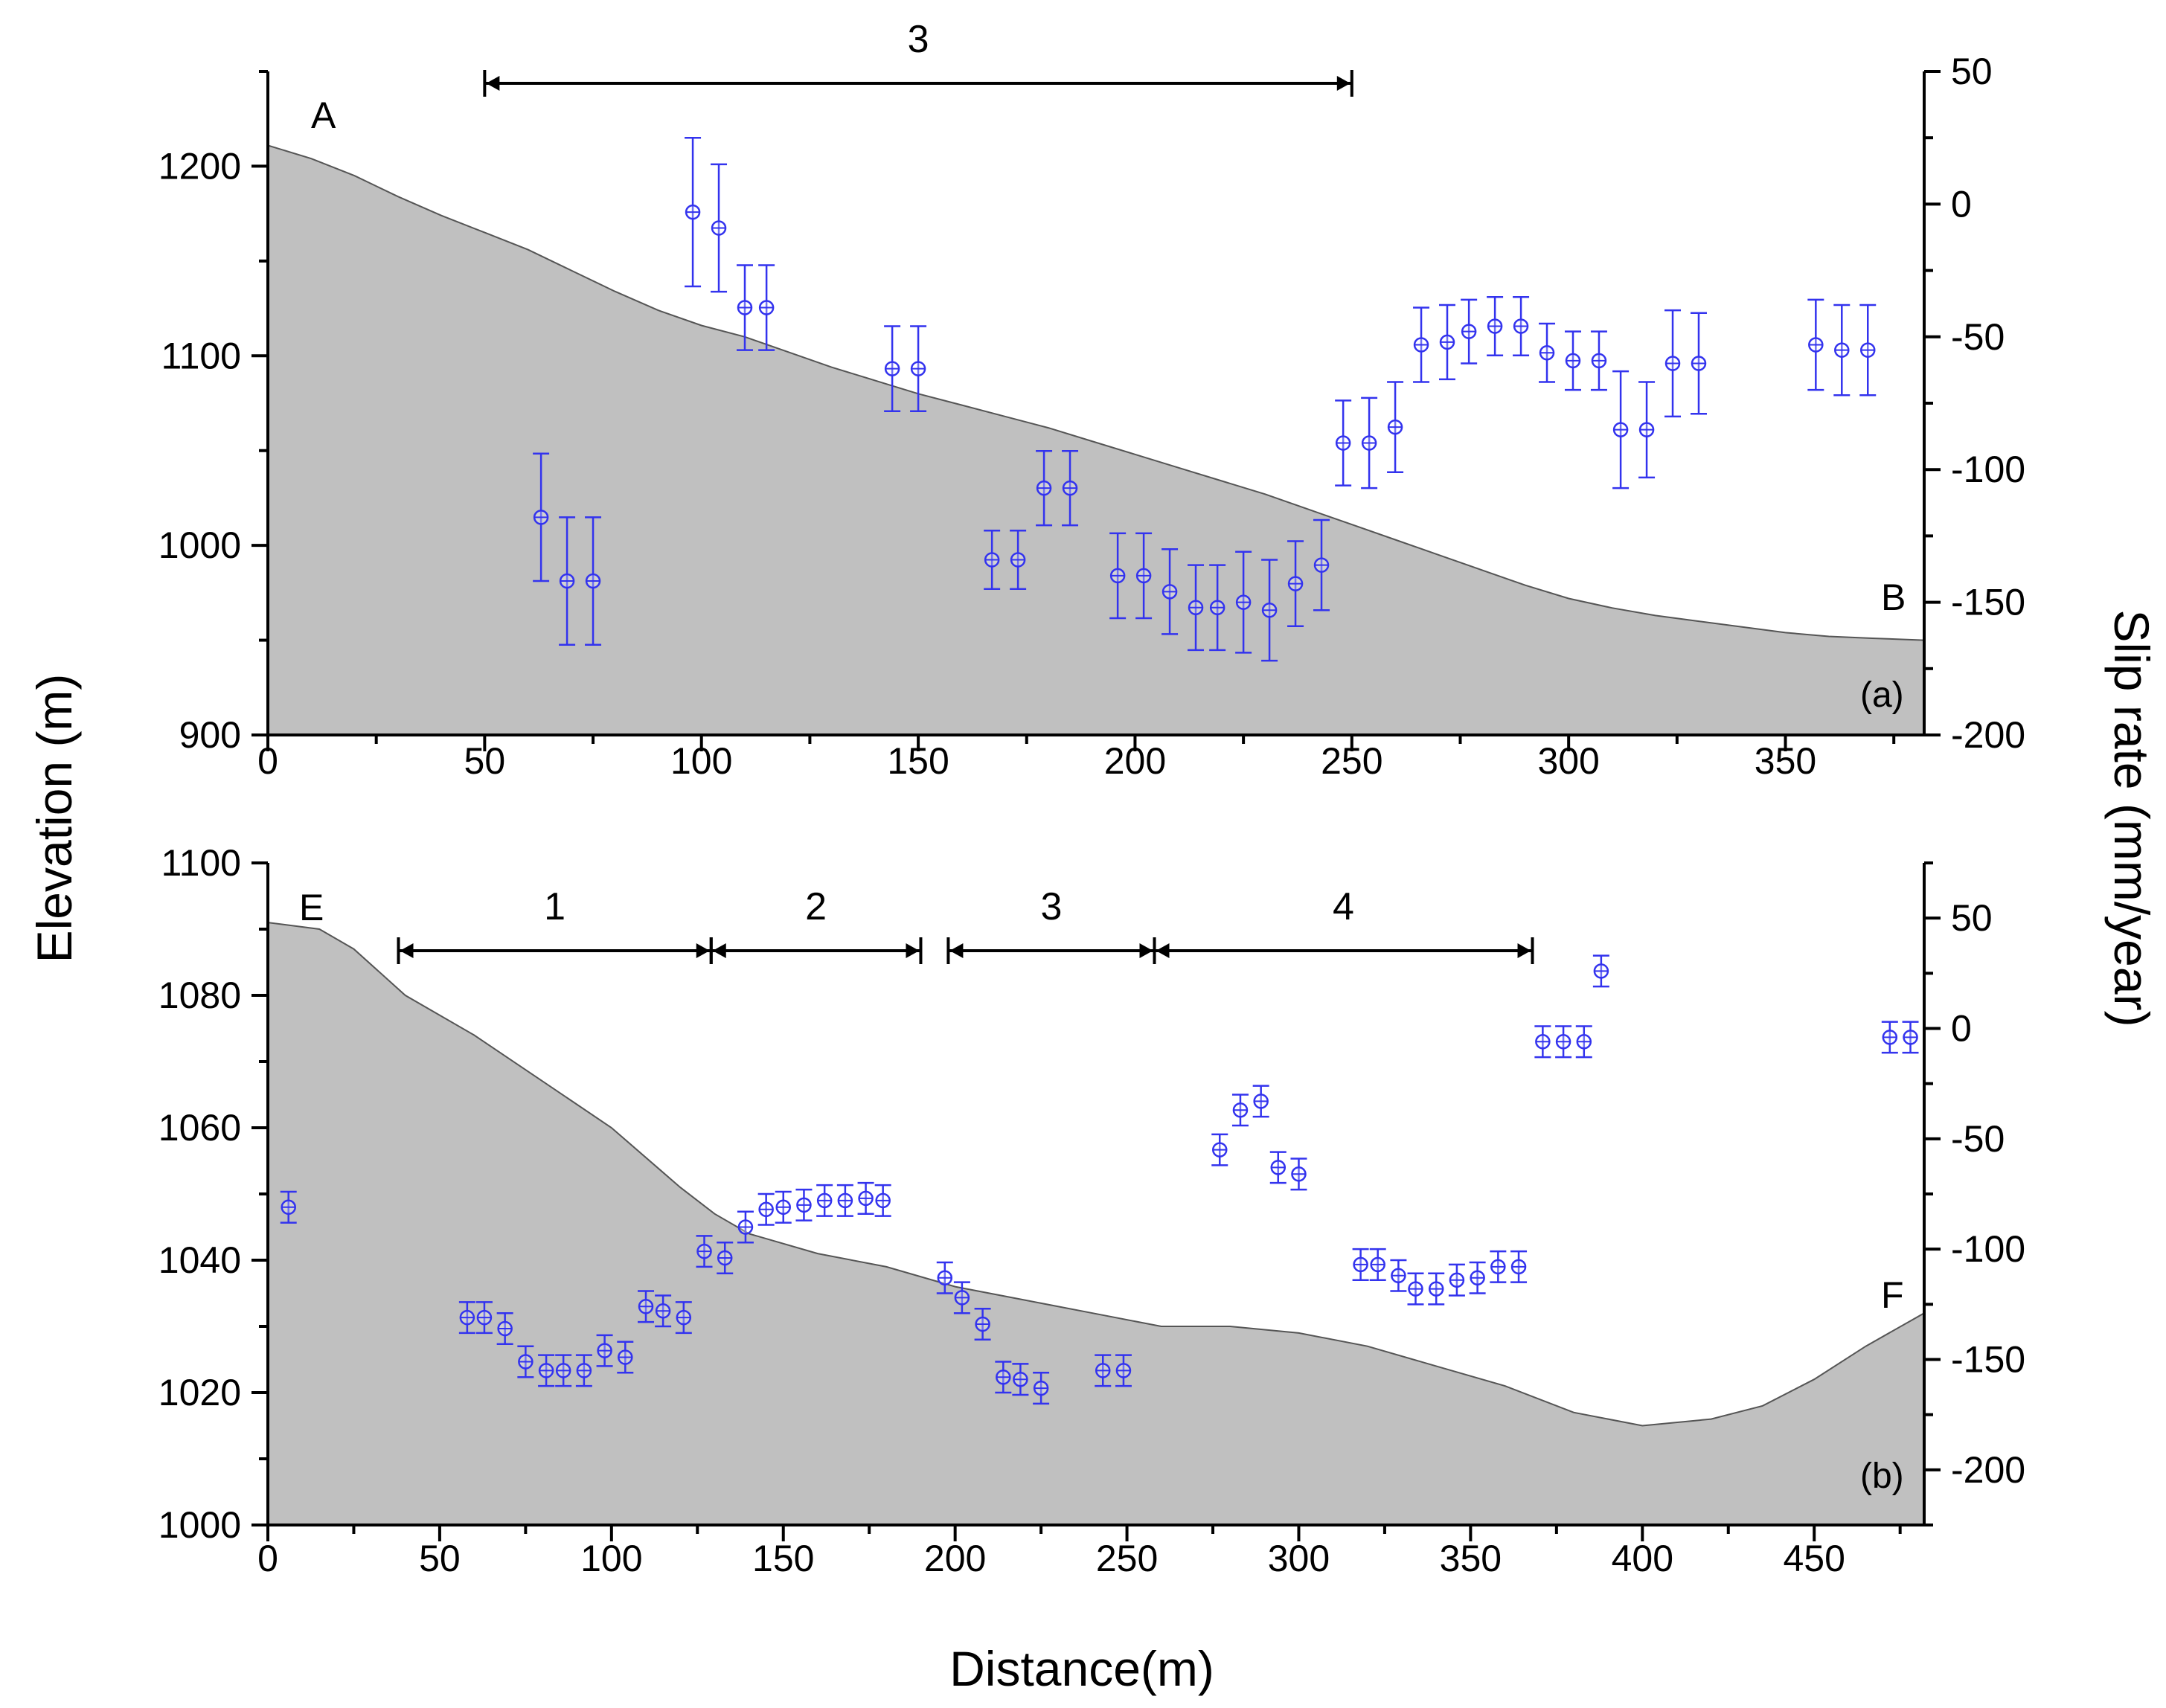 Image resolution: width=2166 pixels, height=1708 pixels. What do you see at coordinates (555, 924) in the screenshot?
I see `zone-bracket-1: 1` at bounding box center [555, 924].